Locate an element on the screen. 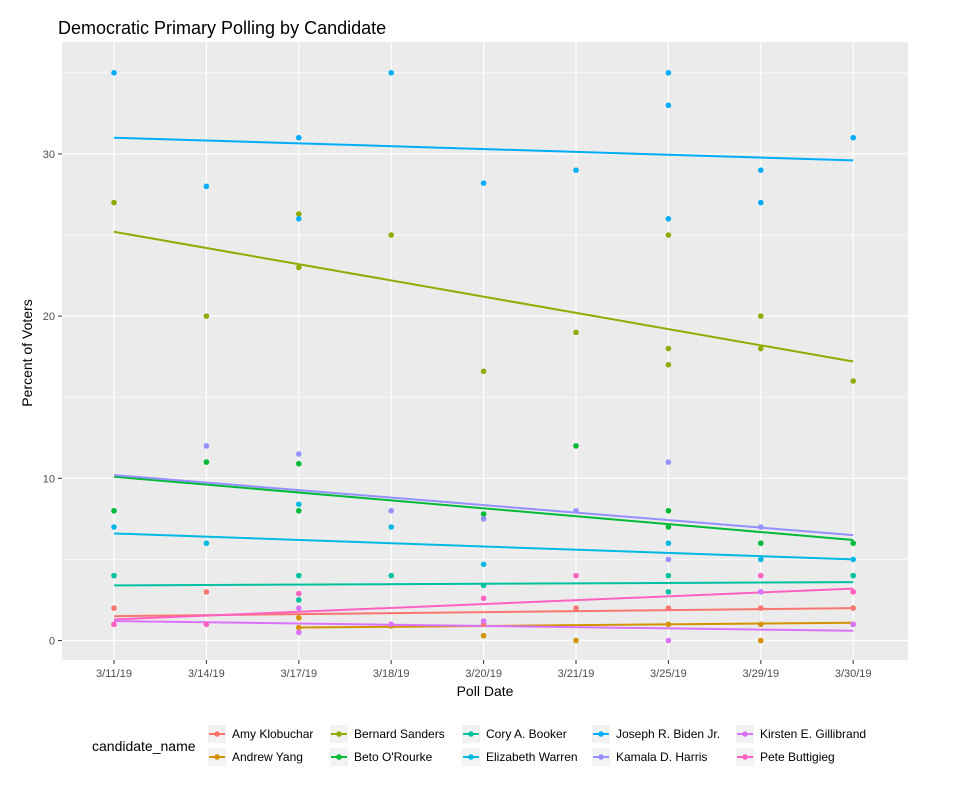  y-axis-title: Percent of Voters is located at coordinates (27, 352).